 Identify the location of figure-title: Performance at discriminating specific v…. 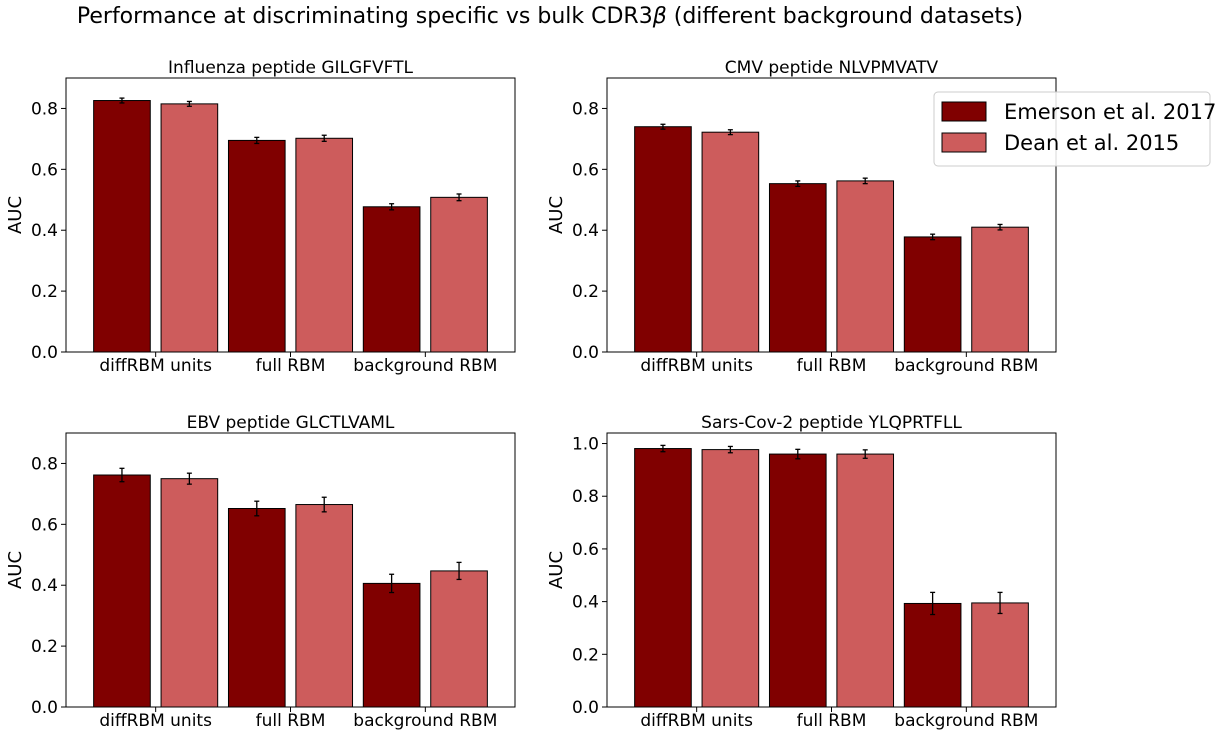
(550, 16).